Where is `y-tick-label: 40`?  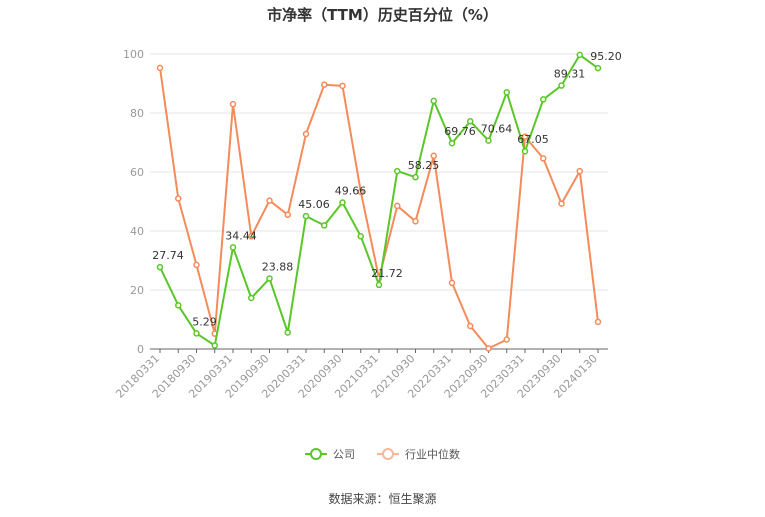
y-tick-label: 40 is located at coordinates (137, 231).